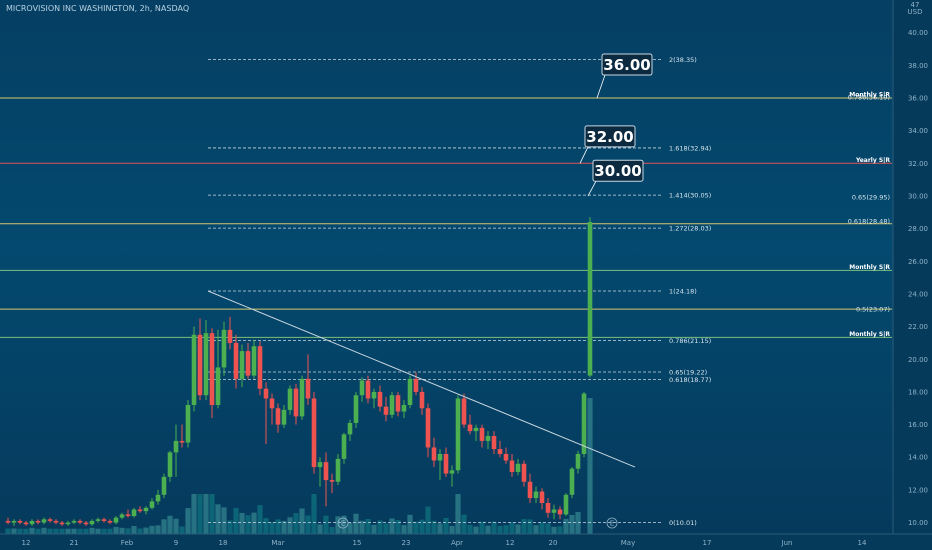 This screenshot has height=550, width=932. I want to click on callout-text: 30.00, so click(617, 171).